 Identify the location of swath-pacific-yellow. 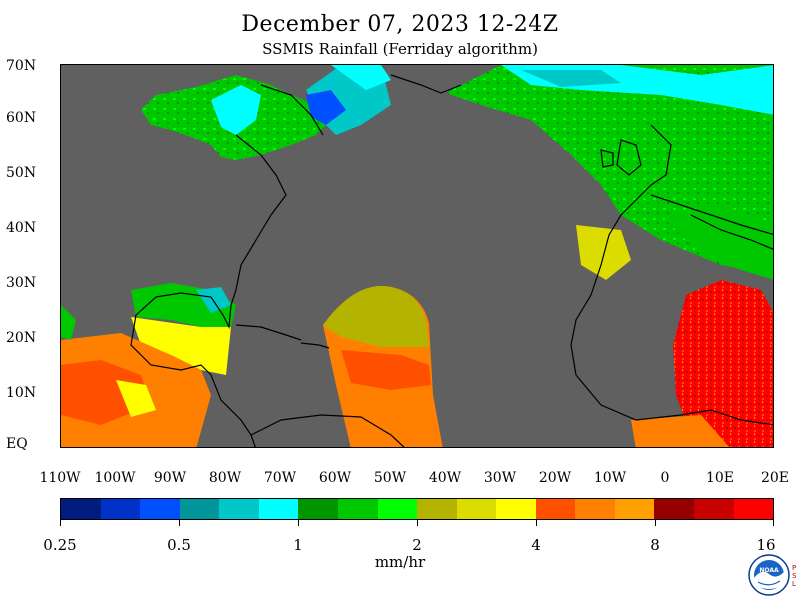
(136, 398).